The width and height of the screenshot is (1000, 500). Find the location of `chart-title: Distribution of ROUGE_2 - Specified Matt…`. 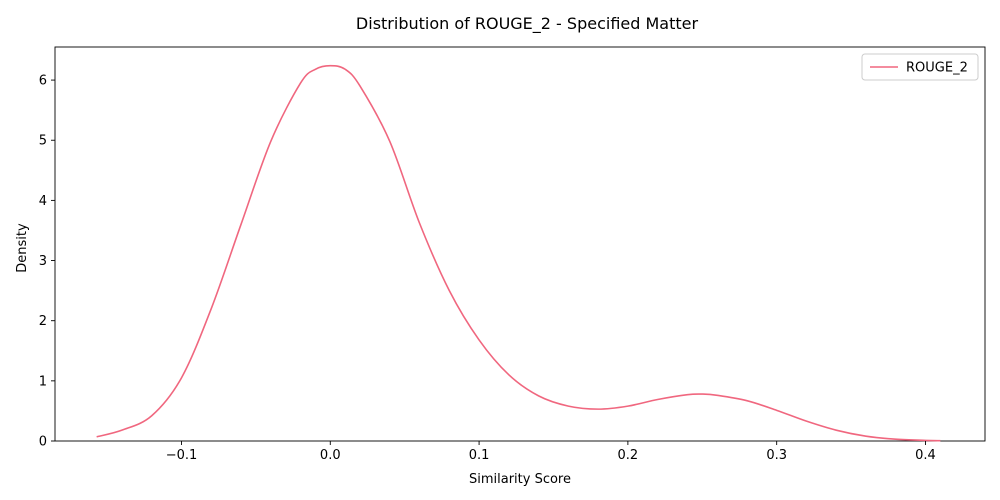

chart-title: Distribution of ROUGE_2 - Specified Matt… is located at coordinates (527, 24).